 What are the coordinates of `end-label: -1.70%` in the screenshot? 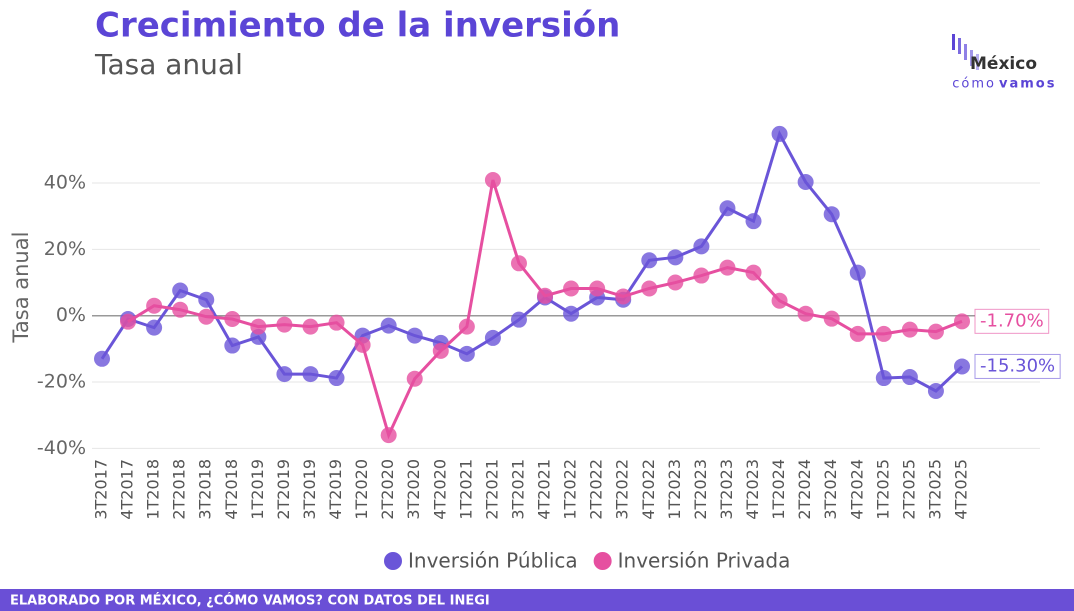 It's located at (1012, 321).